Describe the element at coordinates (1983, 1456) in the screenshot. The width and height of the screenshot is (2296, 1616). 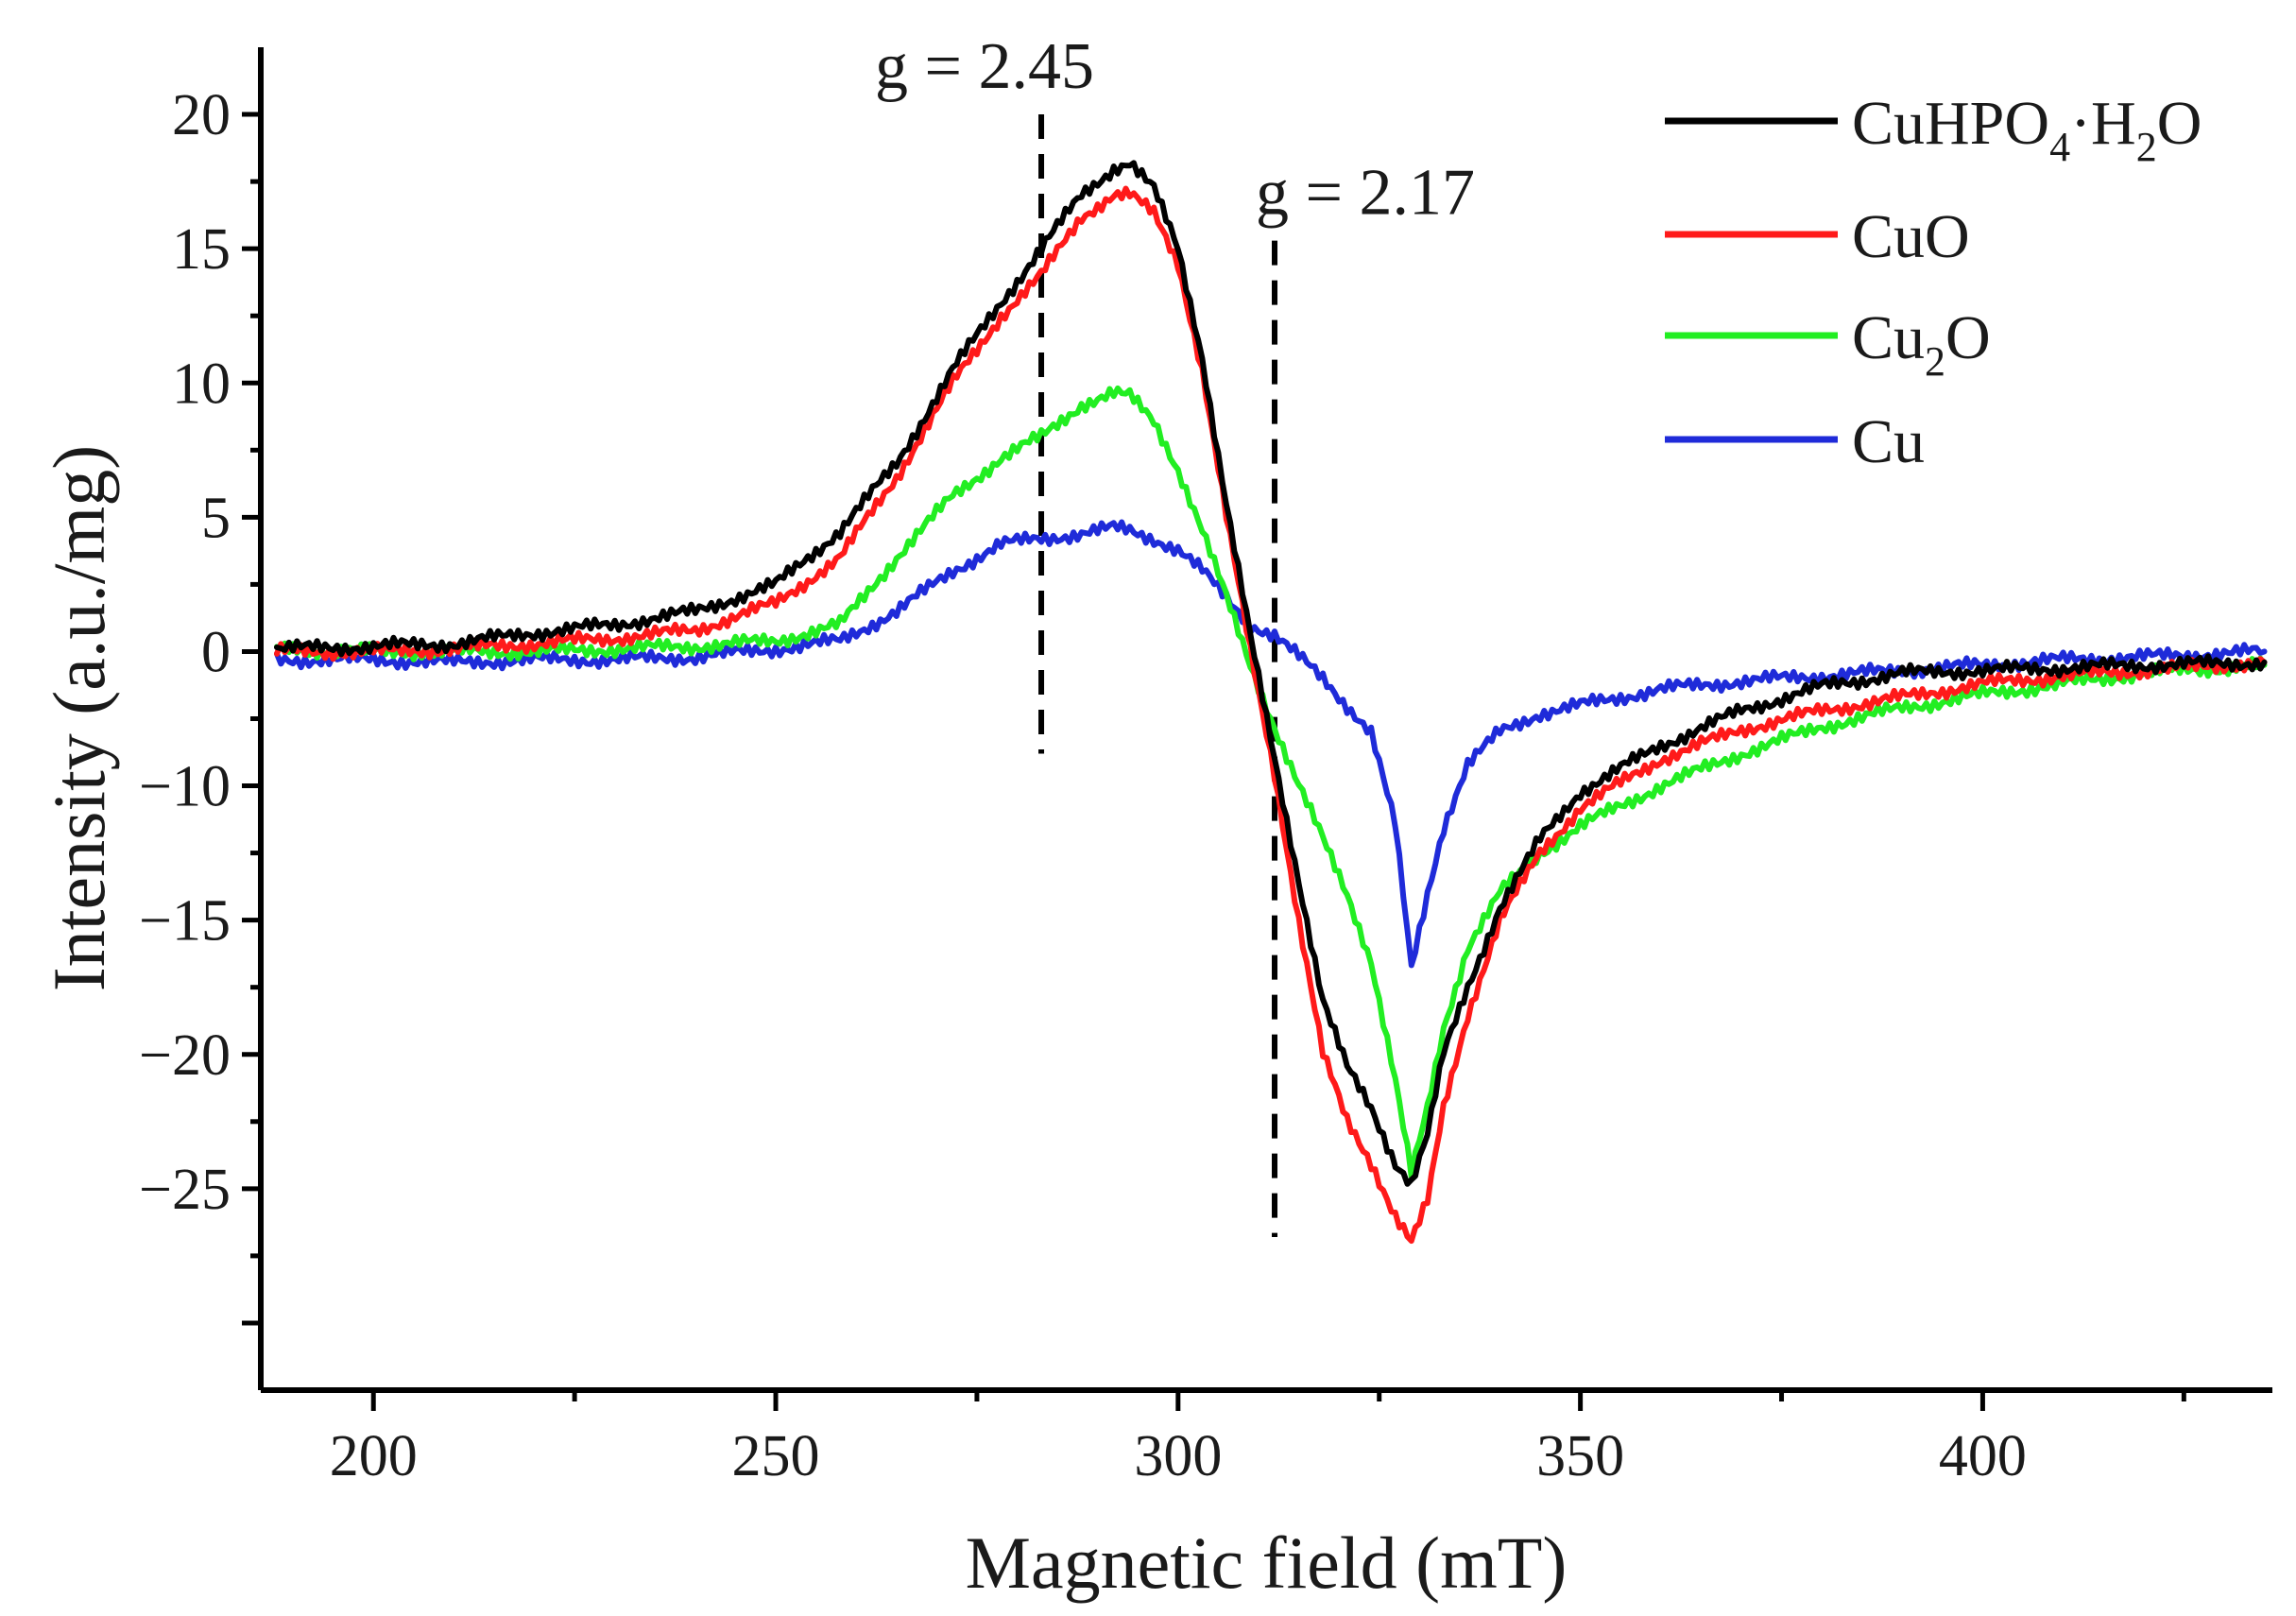
I see `x-tick-label: 400` at that location.